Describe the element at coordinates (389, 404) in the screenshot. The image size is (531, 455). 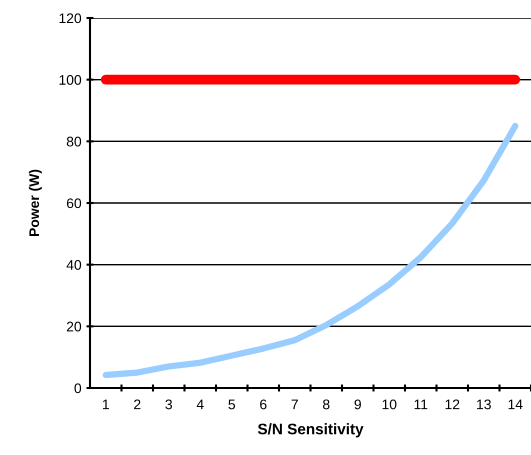
I see `x-tick-label: 10` at that location.